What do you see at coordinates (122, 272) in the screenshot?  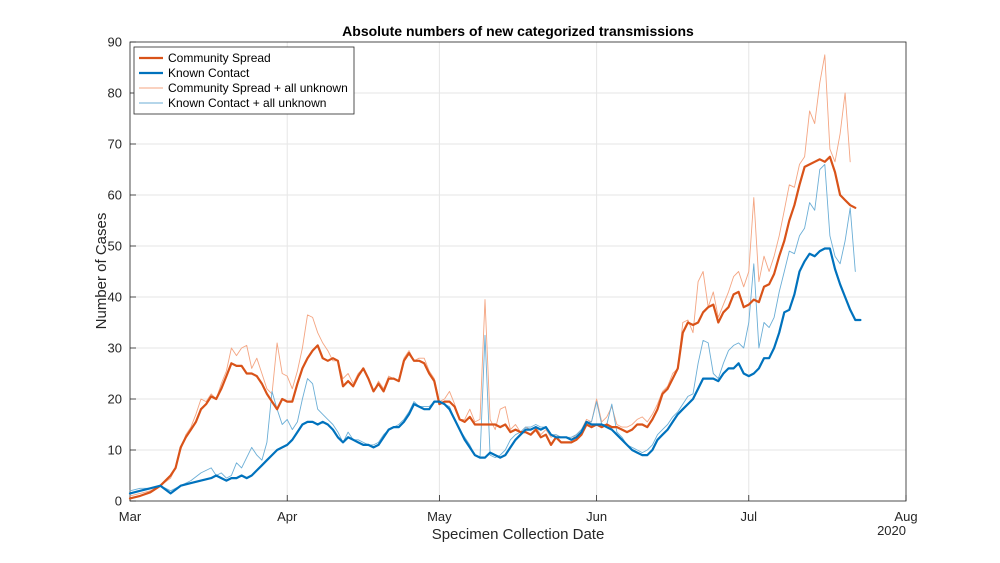 I see `y-ticks: 0 10 20 30 40 50 60 70 80 90` at bounding box center [122, 272].